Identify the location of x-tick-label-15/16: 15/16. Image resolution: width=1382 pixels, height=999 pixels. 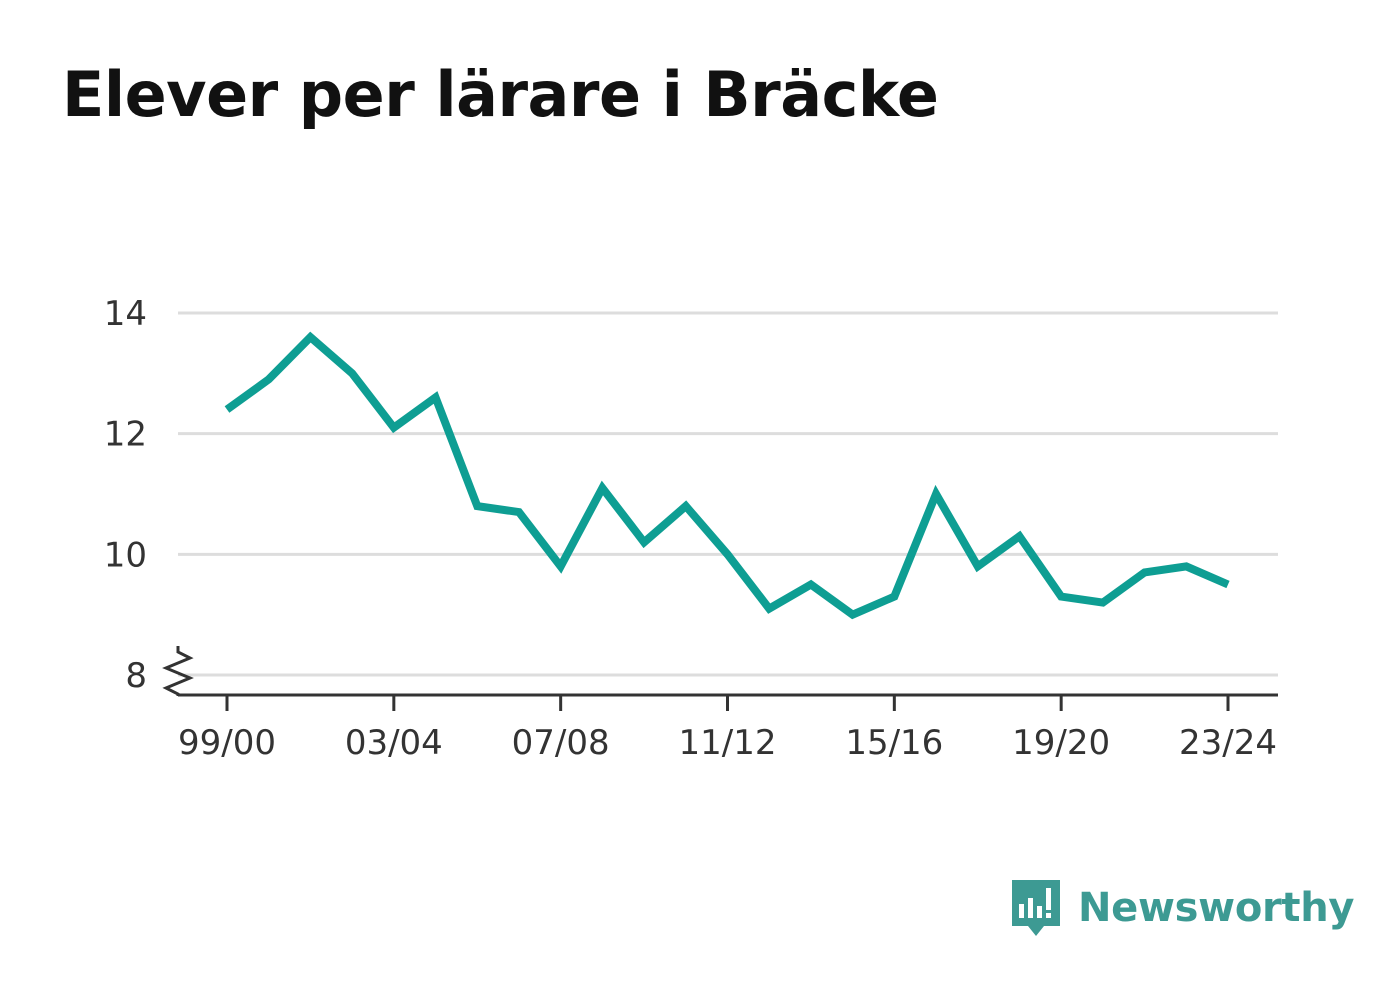
(894, 743).